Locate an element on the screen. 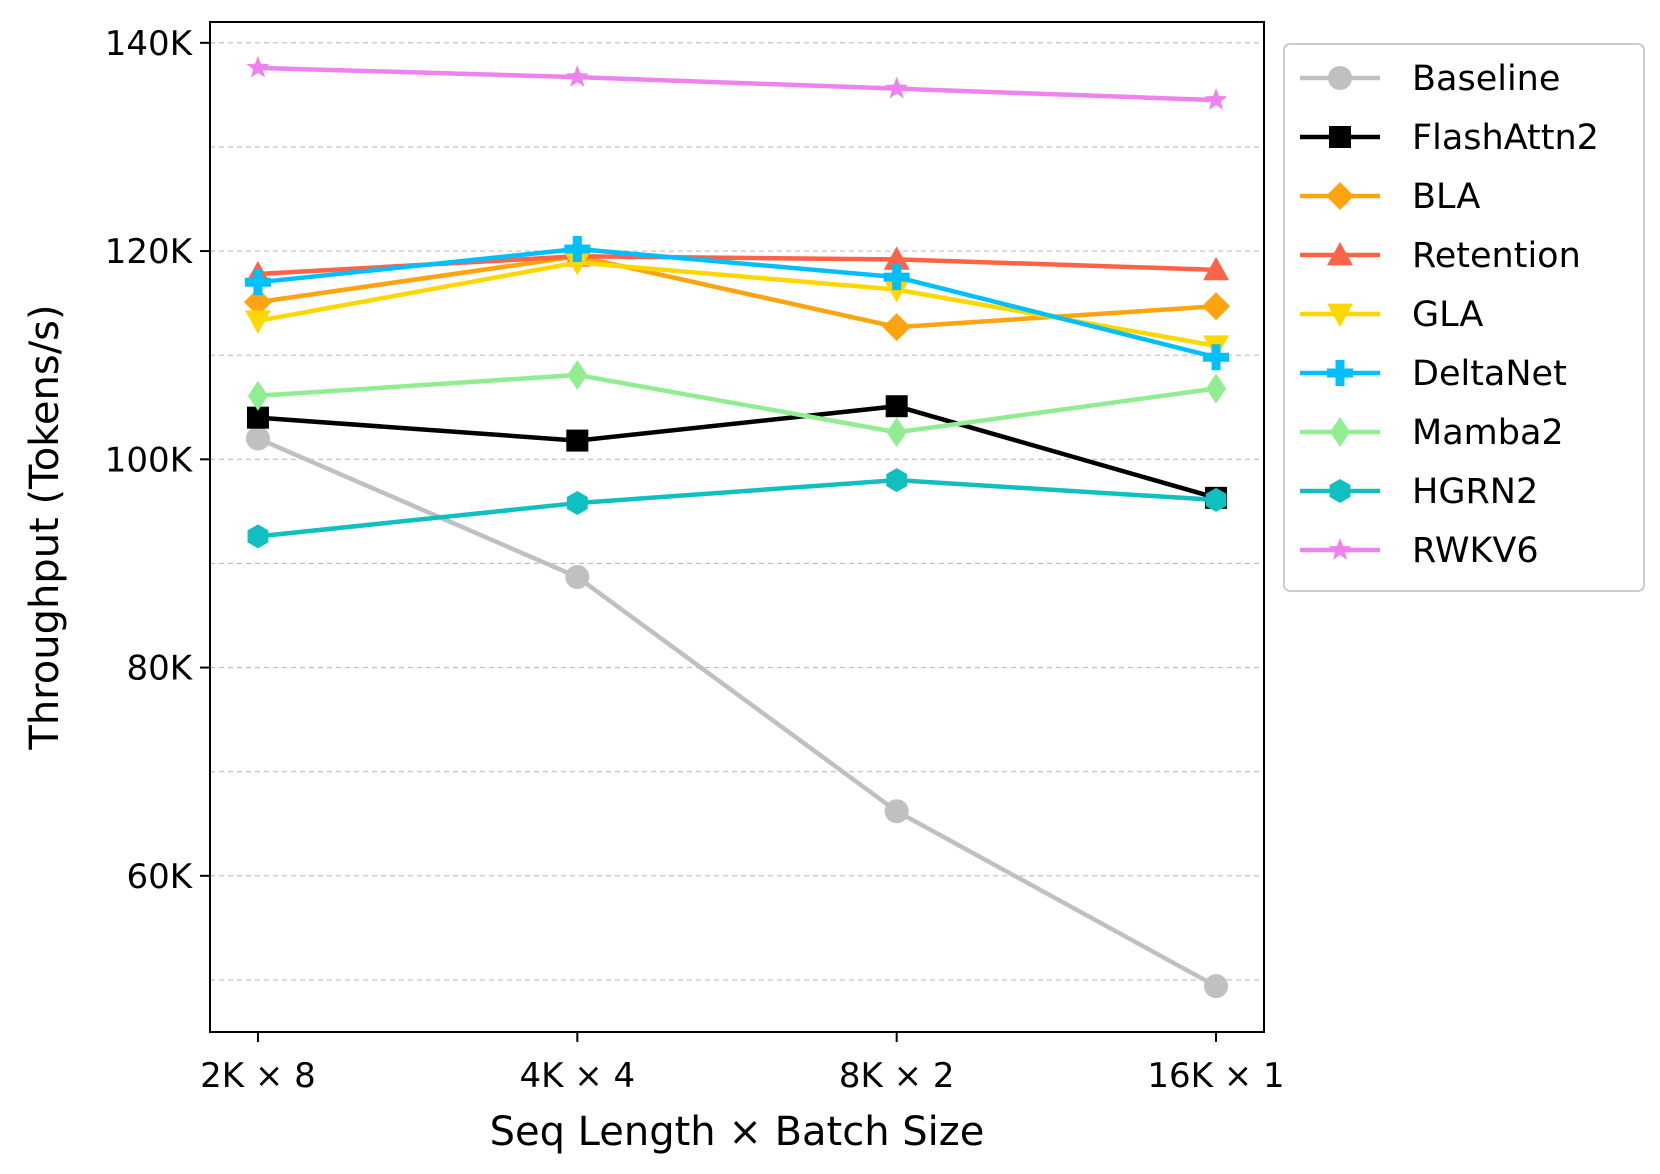 This screenshot has height=1174, width=1660. legend-label: GLA is located at coordinates (1447, 315).